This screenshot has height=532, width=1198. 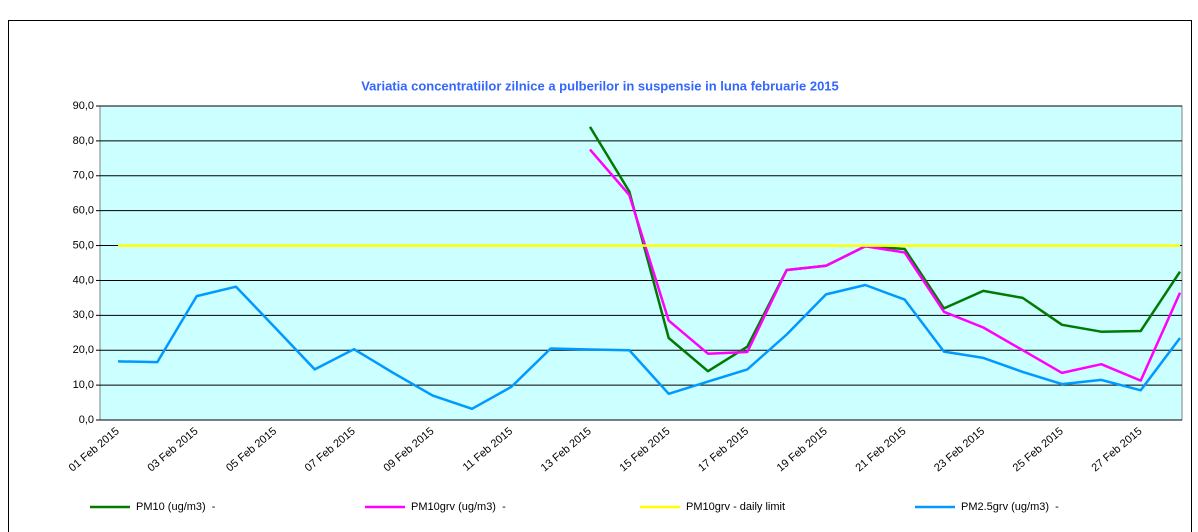 What do you see at coordinates (458, 507) in the screenshot?
I see `legend-label: PM10grv (ug/m3) -` at bounding box center [458, 507].